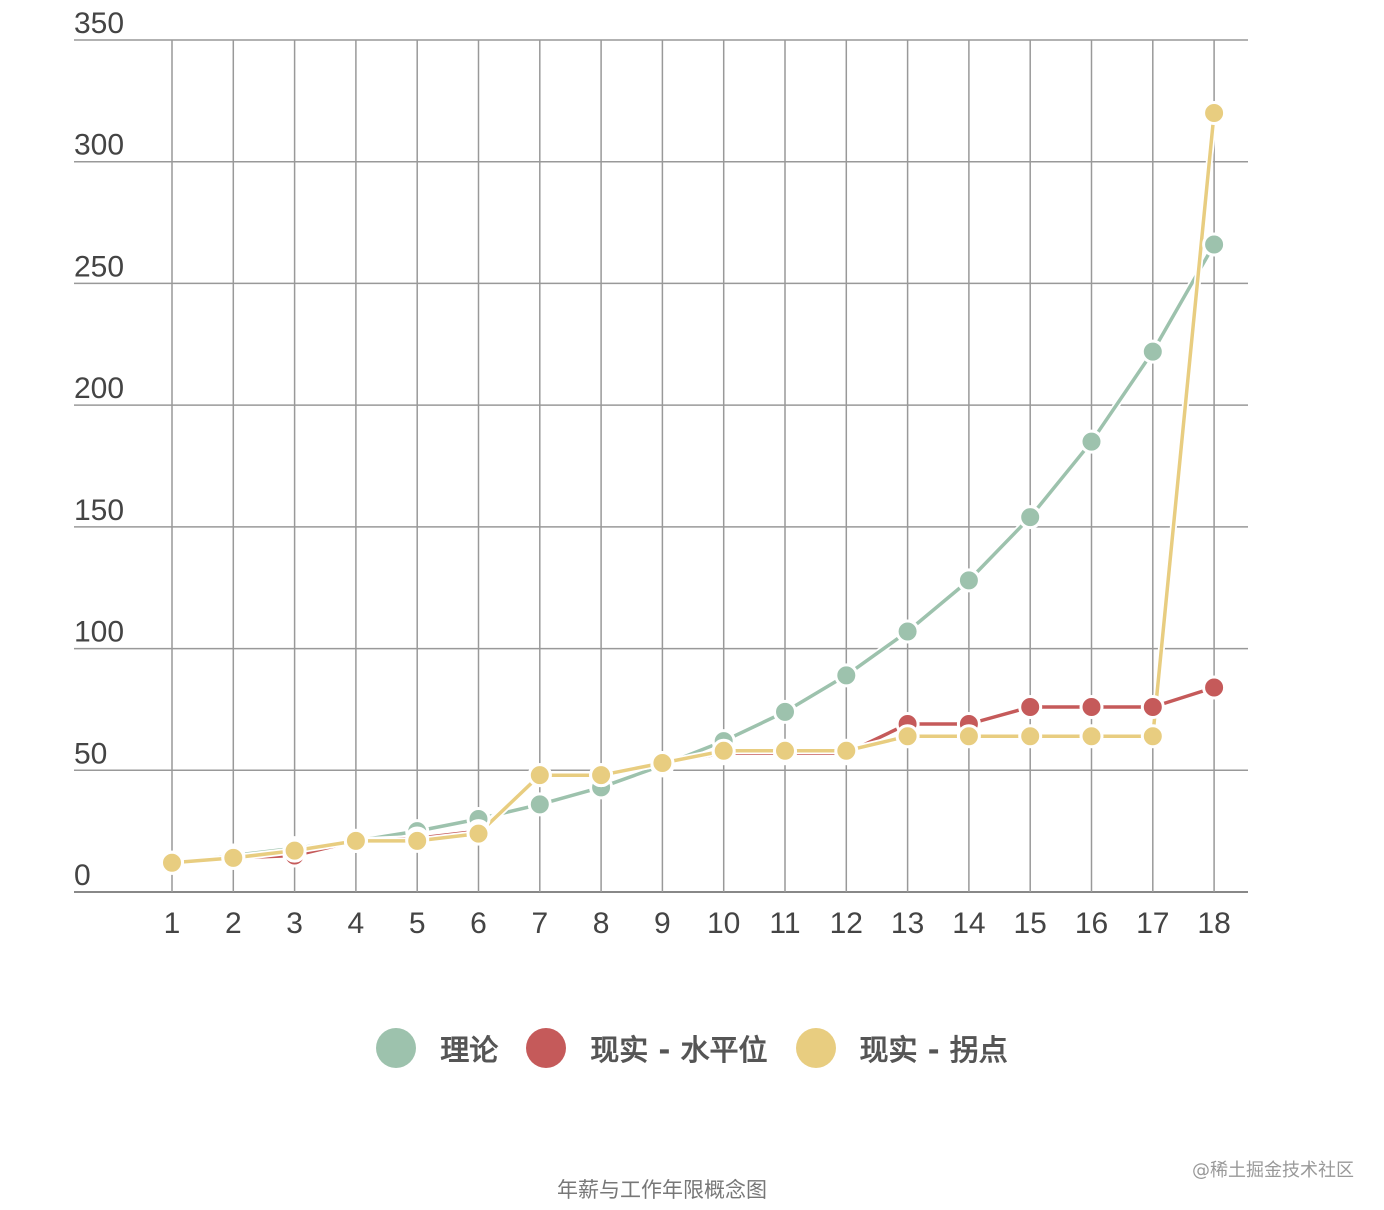 The height and width of the screenshot is (1210, 1384). Describe the element at coordinates (784, 923) in the screenshot. I see `x-tick-label-11: 11` at that location.